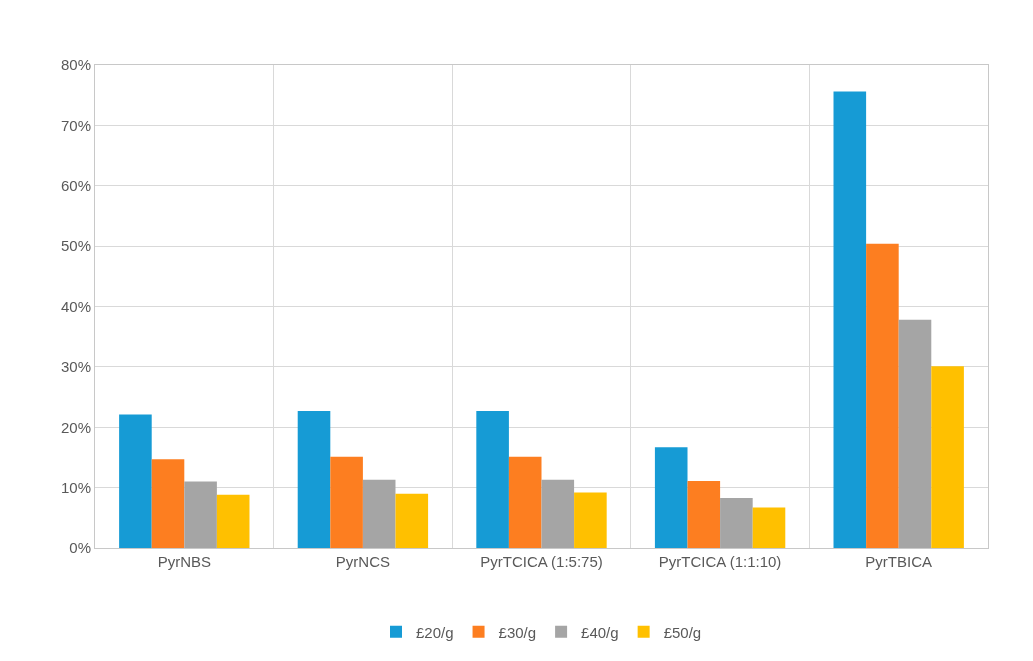  What do you see at coordinates (75, 65) in the screenshot?
I see `y-tick-label: 80%` at bounding box center [75, 65].